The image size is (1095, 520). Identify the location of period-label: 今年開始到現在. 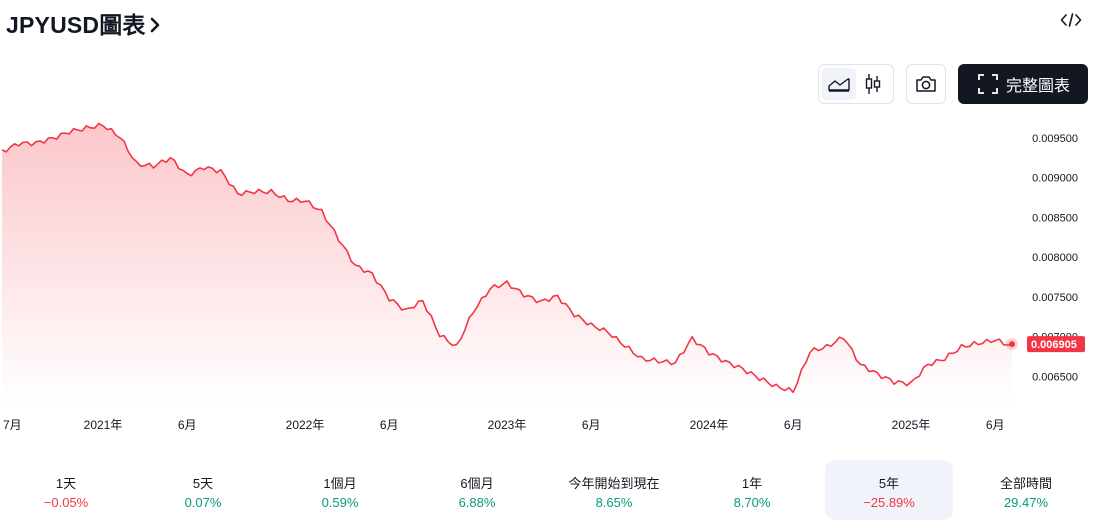
(614, 483).